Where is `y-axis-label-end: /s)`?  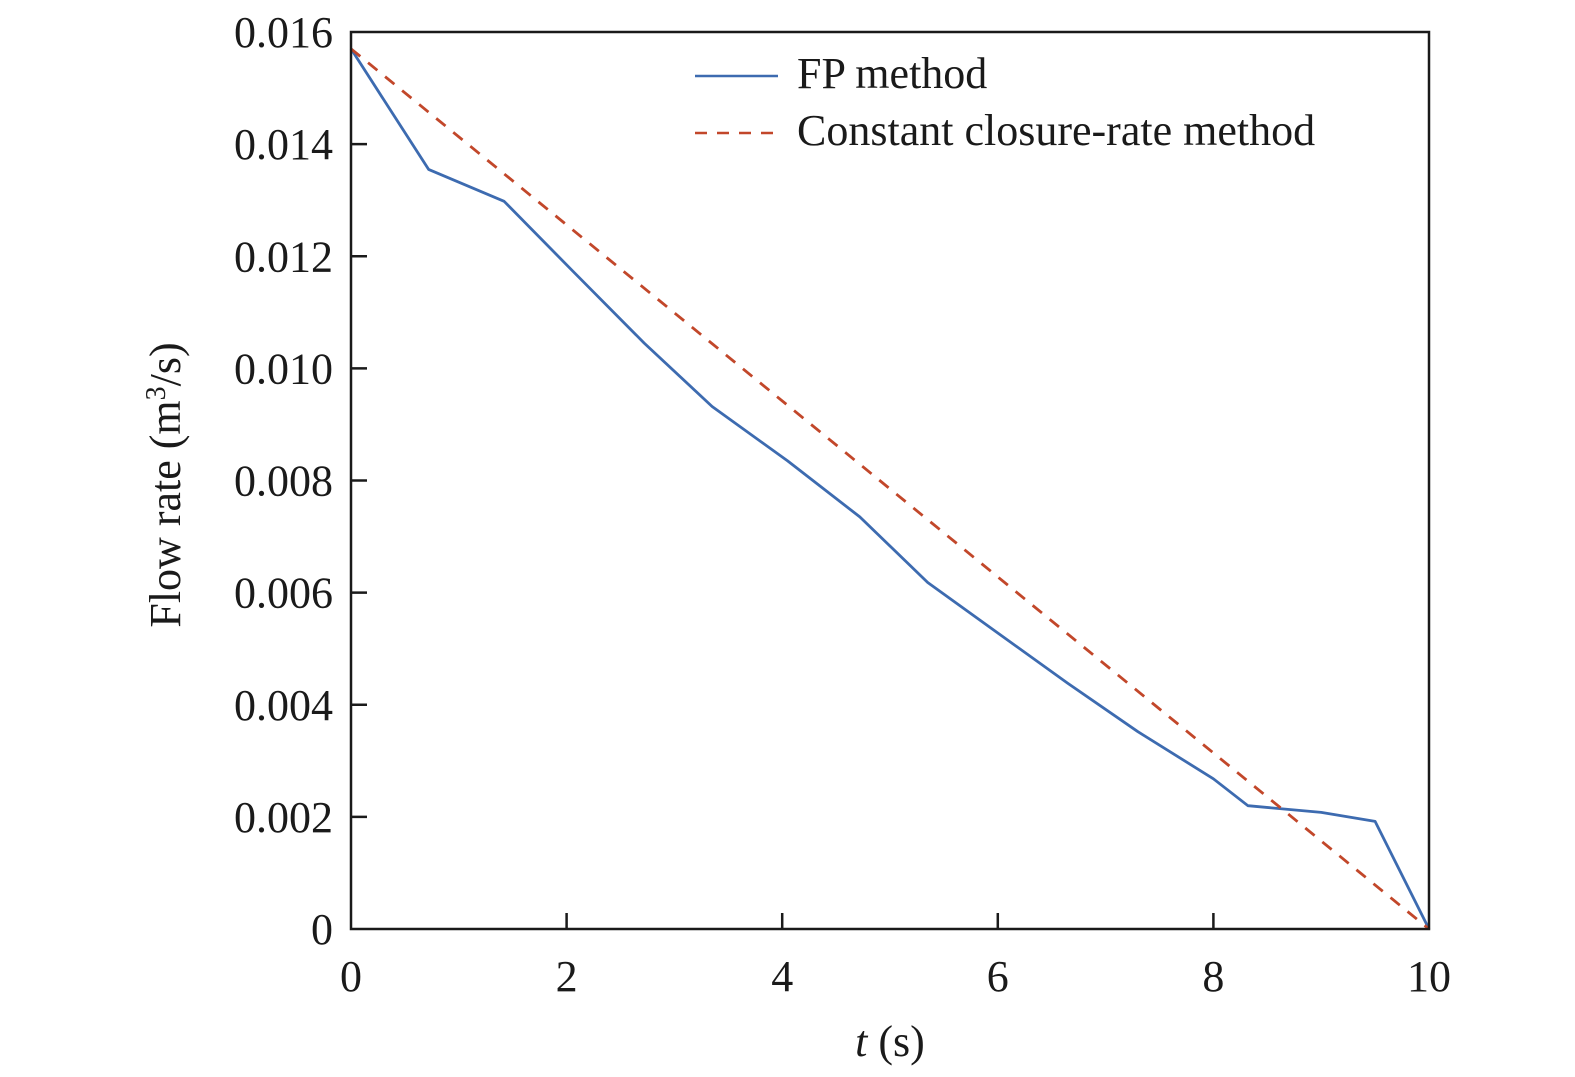 y-axis-label-end: /s) is located at coordinates (165, 364).